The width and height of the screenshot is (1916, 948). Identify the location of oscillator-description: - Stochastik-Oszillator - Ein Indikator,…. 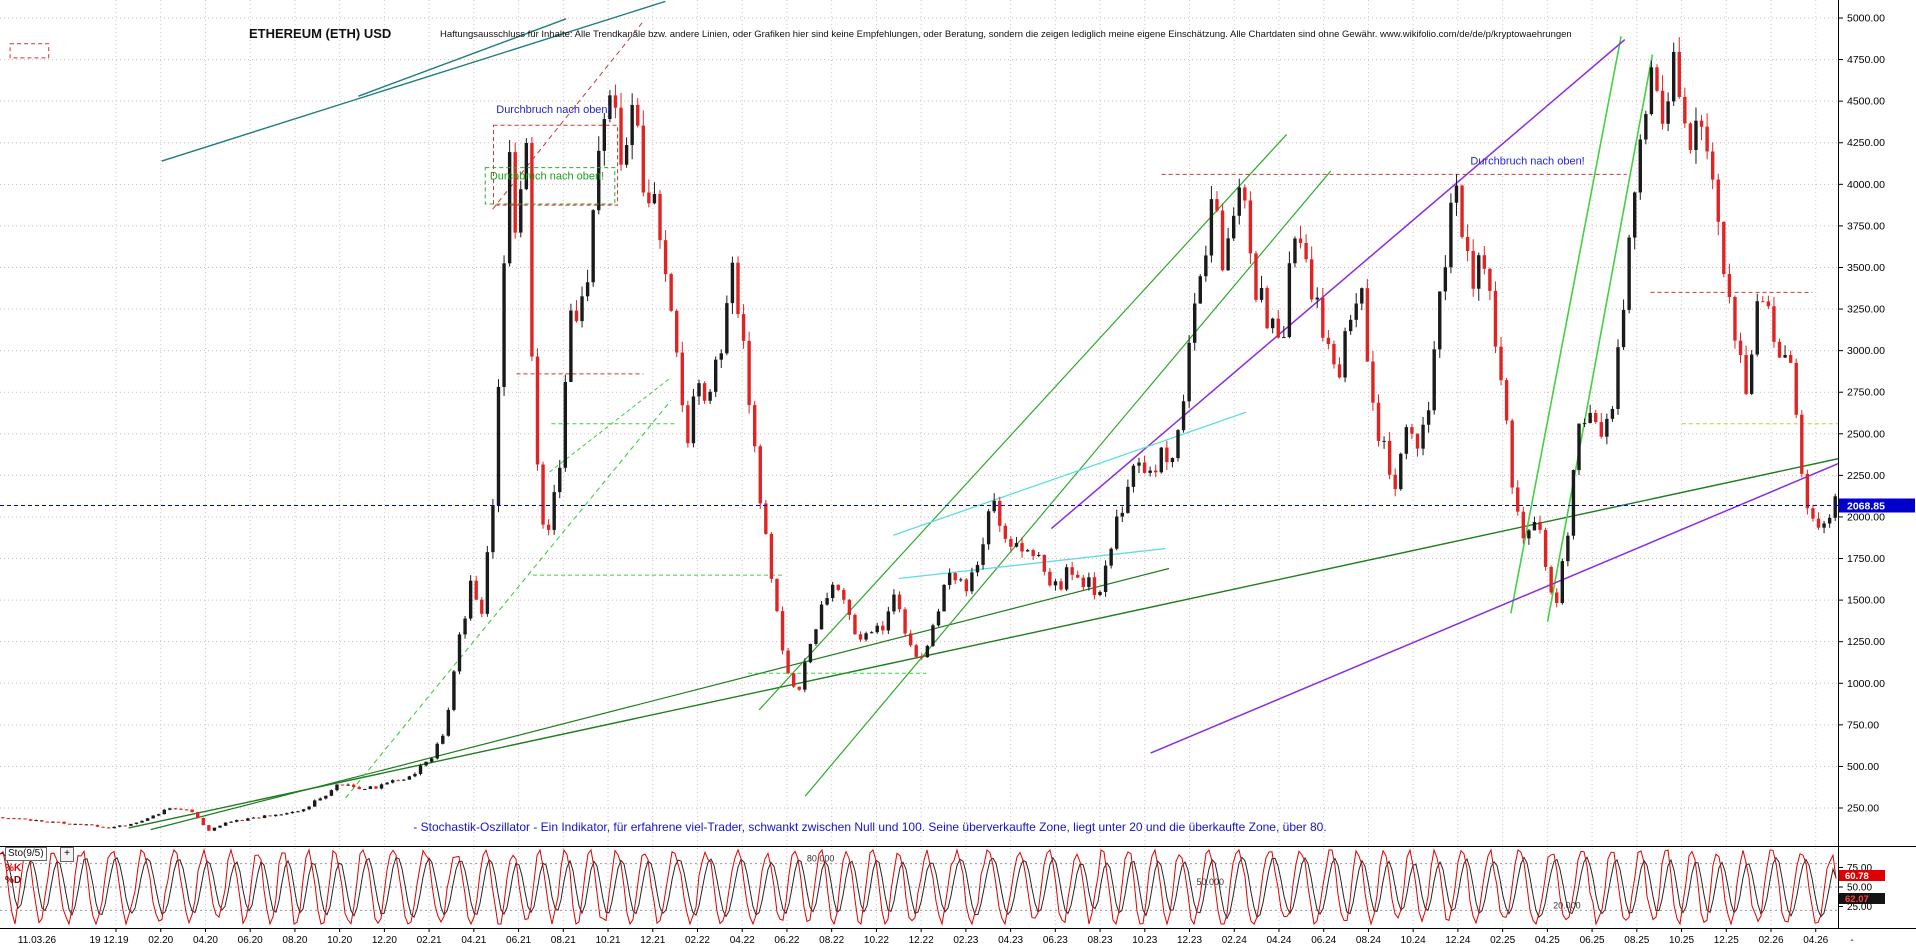
(870, 827).